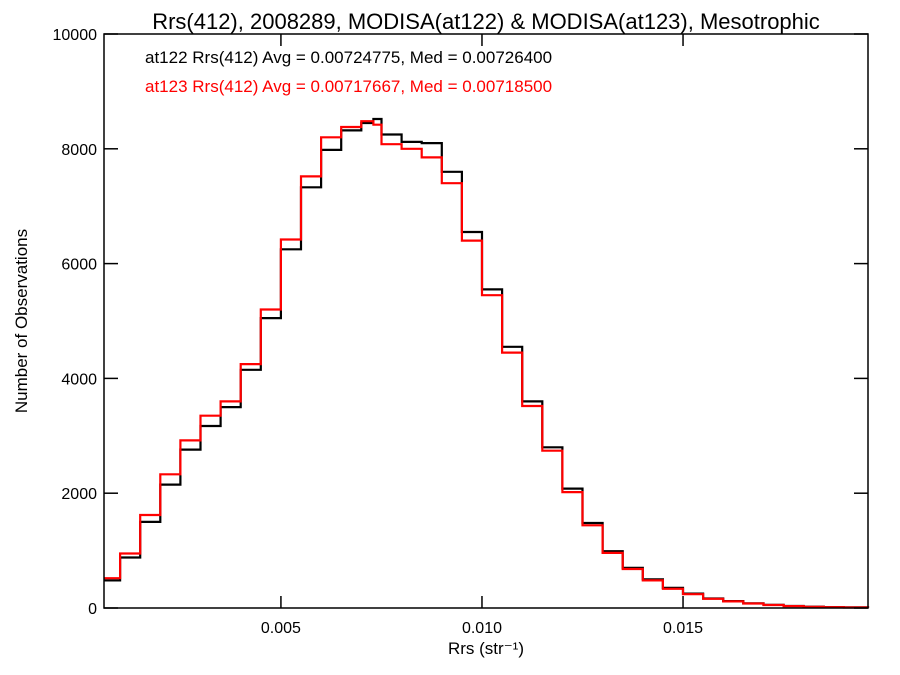 The height and width of the screenshot is (675, 900). I want to click on y-tick-label: 2000, so click(79, 494).